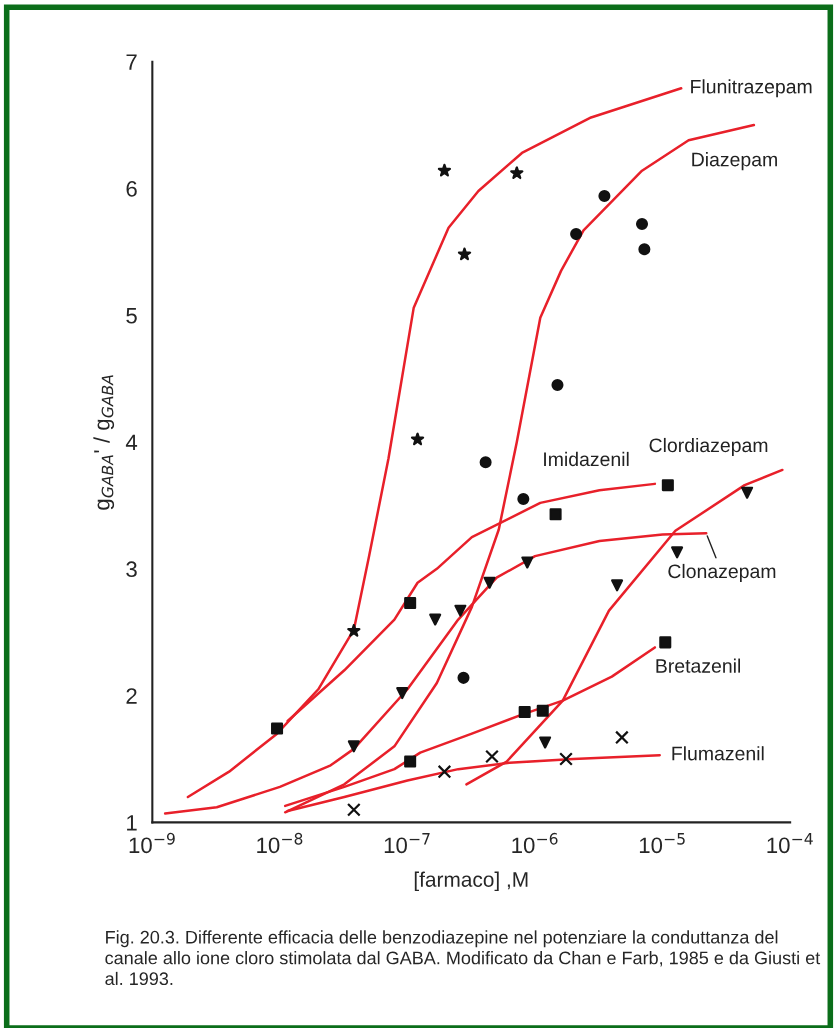  Describe the element at coordinates (463, 958) in the screenshot. I see `caption: Fig. 20.3. Differente efficacia delle benzodiazepine nel potenziare la conduttanza del canale allo ione cloro stimolata dal GABA. Modificato da Chan e Farb, 1985 e da Giusti et al. 1993.` at that location.